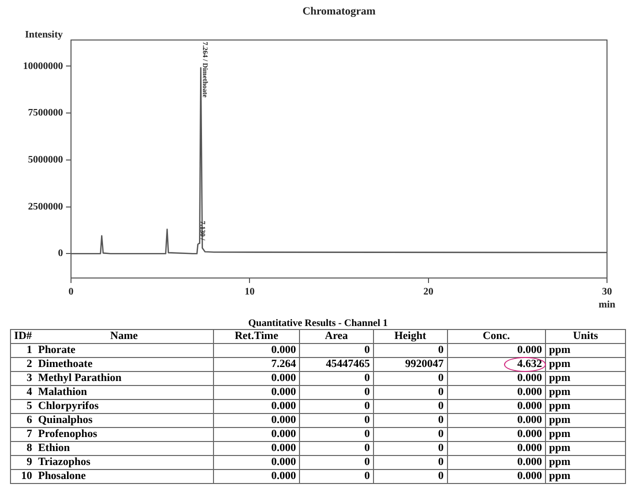 The height and width of the screenshot is (489, 631). What do you see at coordinates (410, 337) in the screenshot?
I see `text: Height` at bounding box center [410, 337].